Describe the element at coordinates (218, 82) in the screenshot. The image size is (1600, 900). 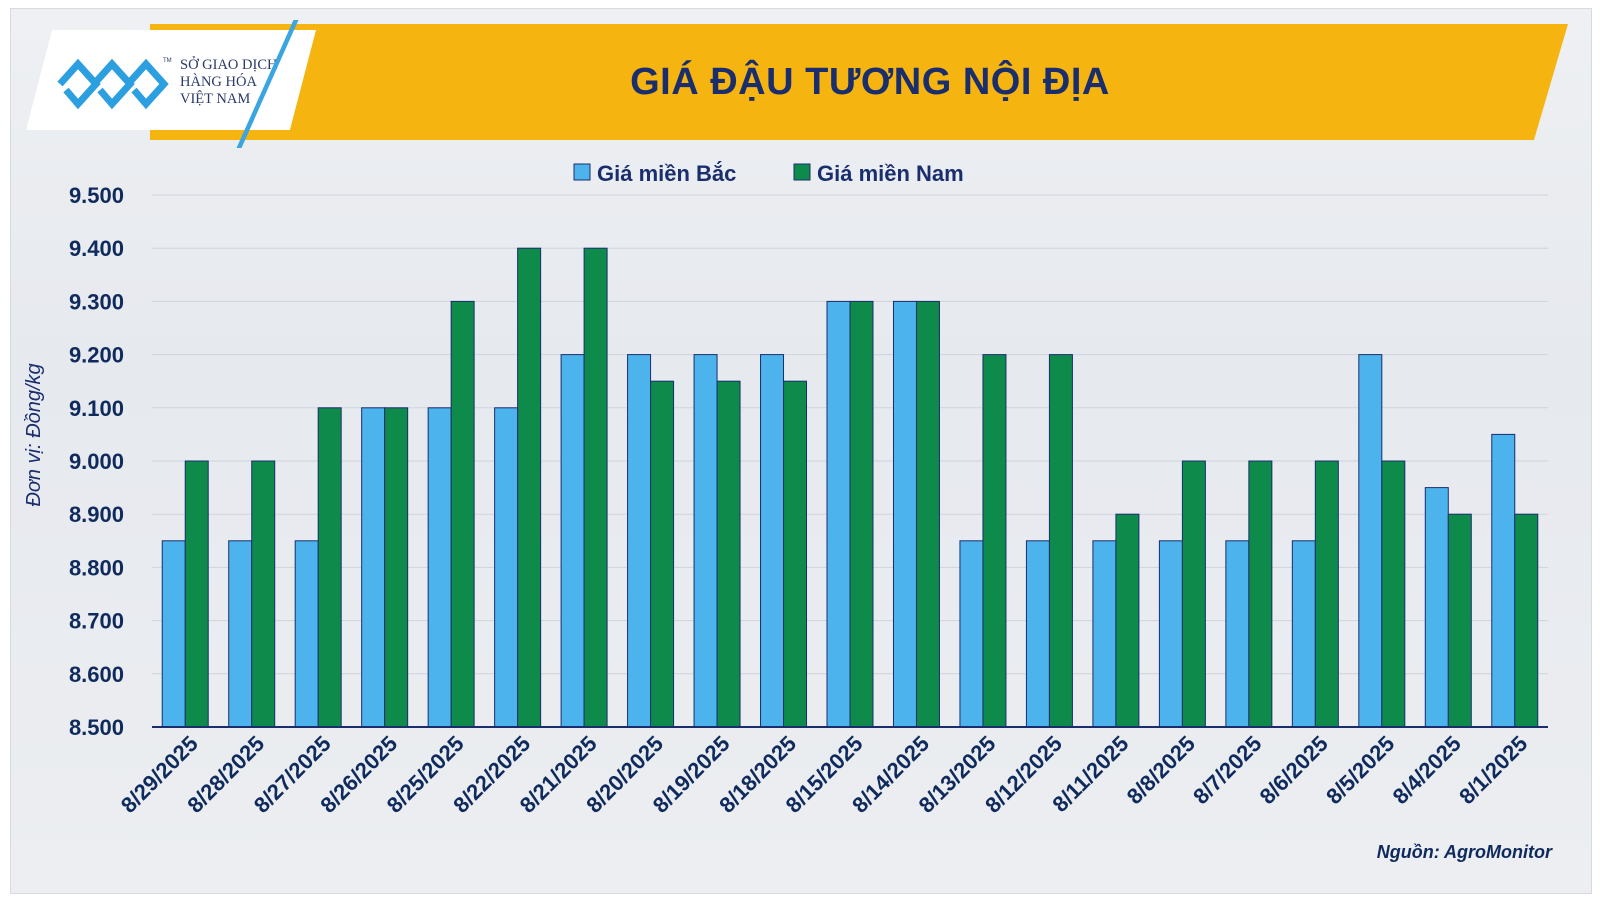
I see `logo-line-2: HÀNG HÓA` at that location.